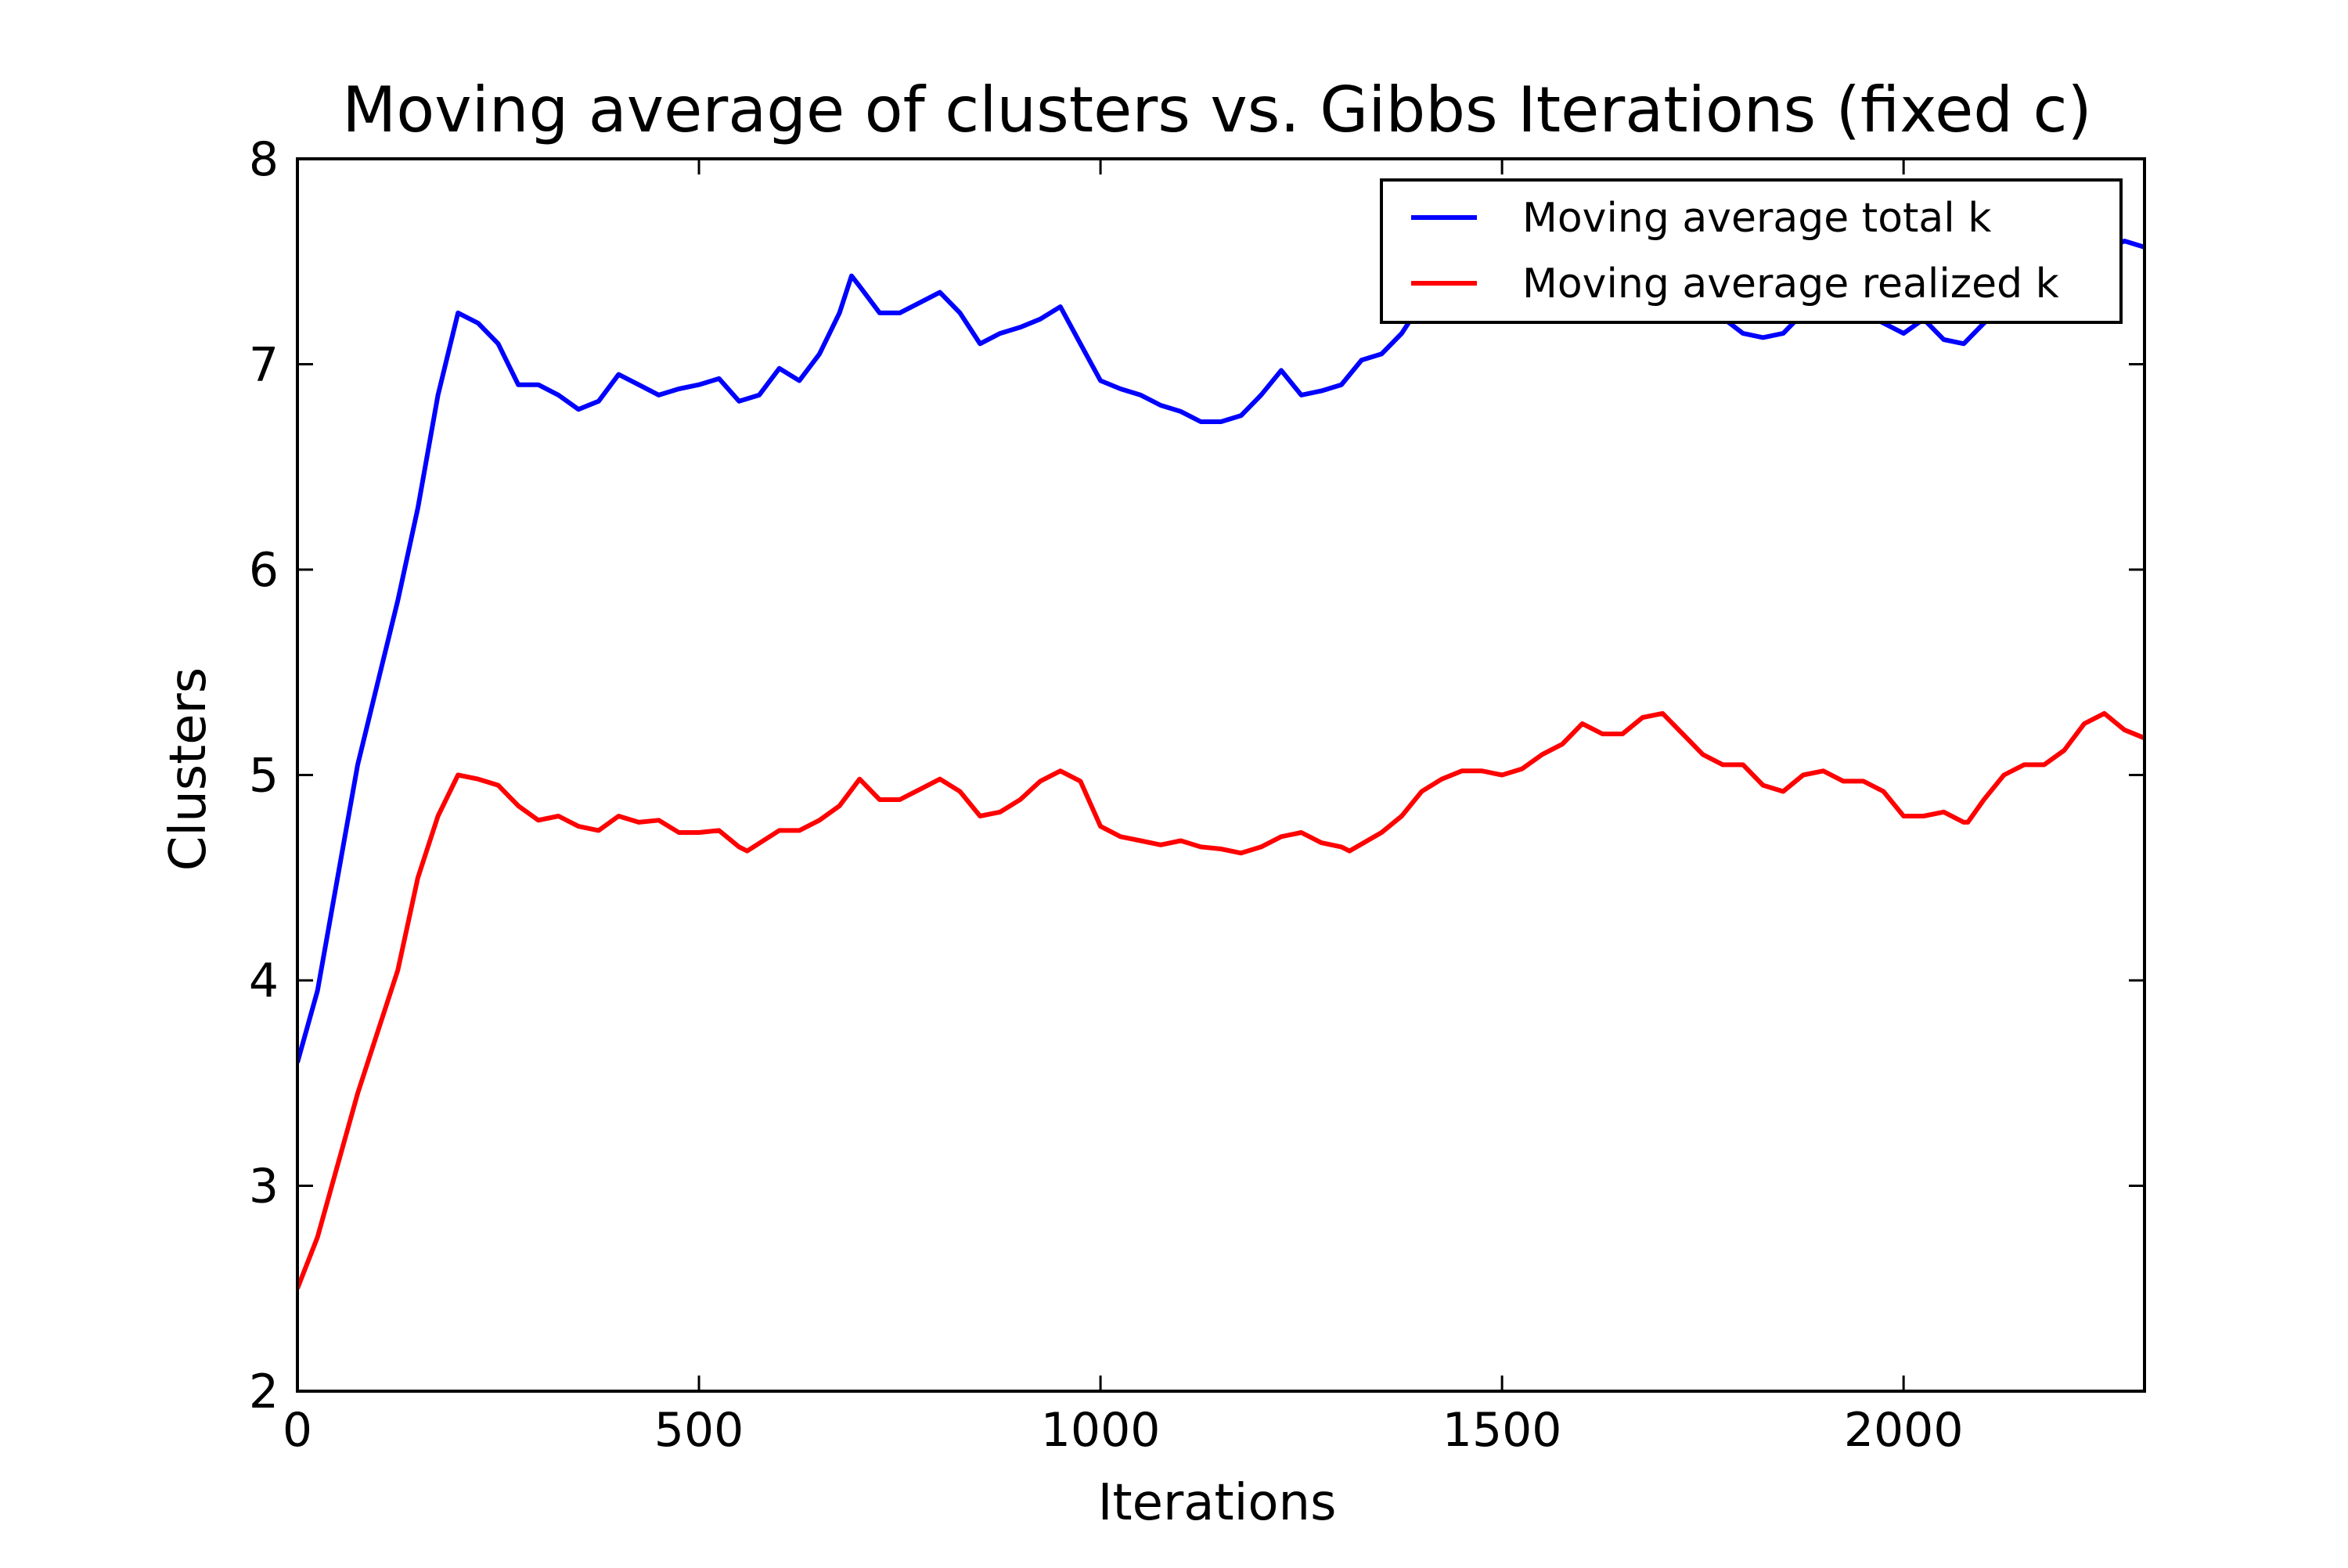 Image resolution: width=2348 pixels, height=1568 pixels. What do you see at coordinates (189, 769) in the screenshot?
I see `y-axis-label: Clusters` at bounding box center [189, 769].